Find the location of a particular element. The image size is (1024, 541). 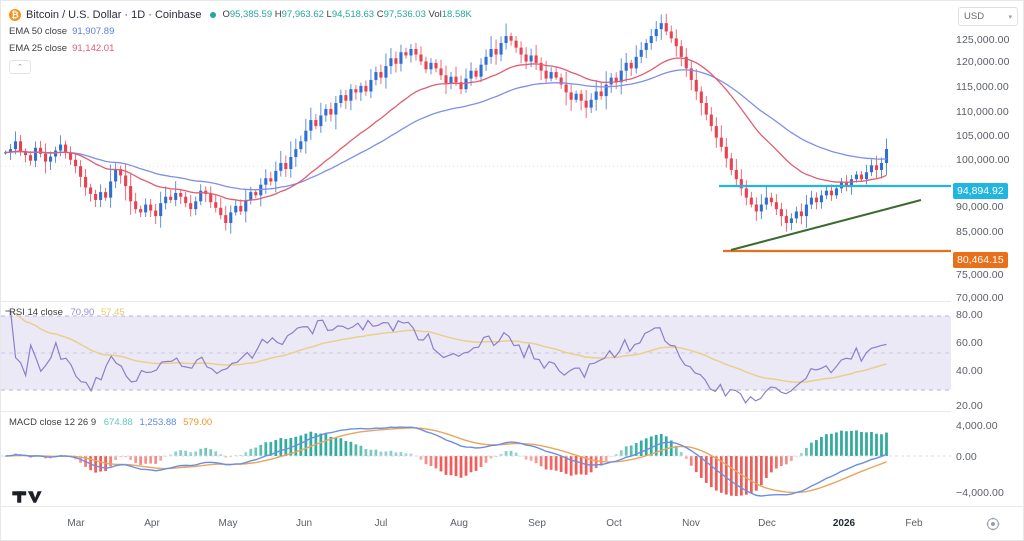

crosshair-settings-glyph is located at coordinates (993, 524).